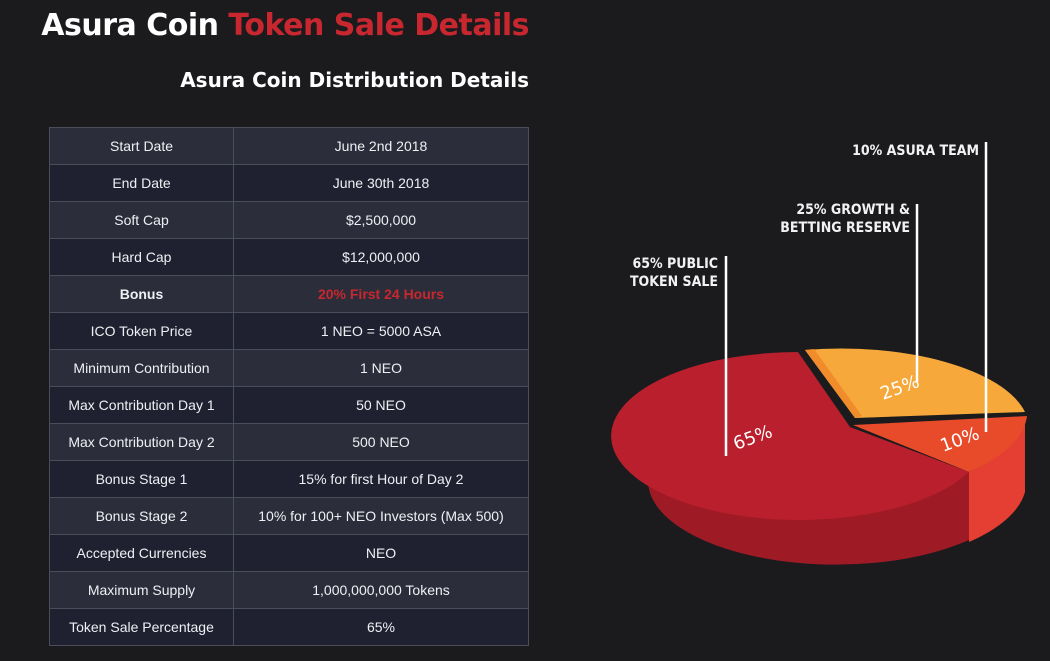 The image size is (1050, 661). What do you see at coordinates (674, 282) in the screenshot?
I see `callout-public-line2: TOKEN SALE` at bounding box center [674, 282].